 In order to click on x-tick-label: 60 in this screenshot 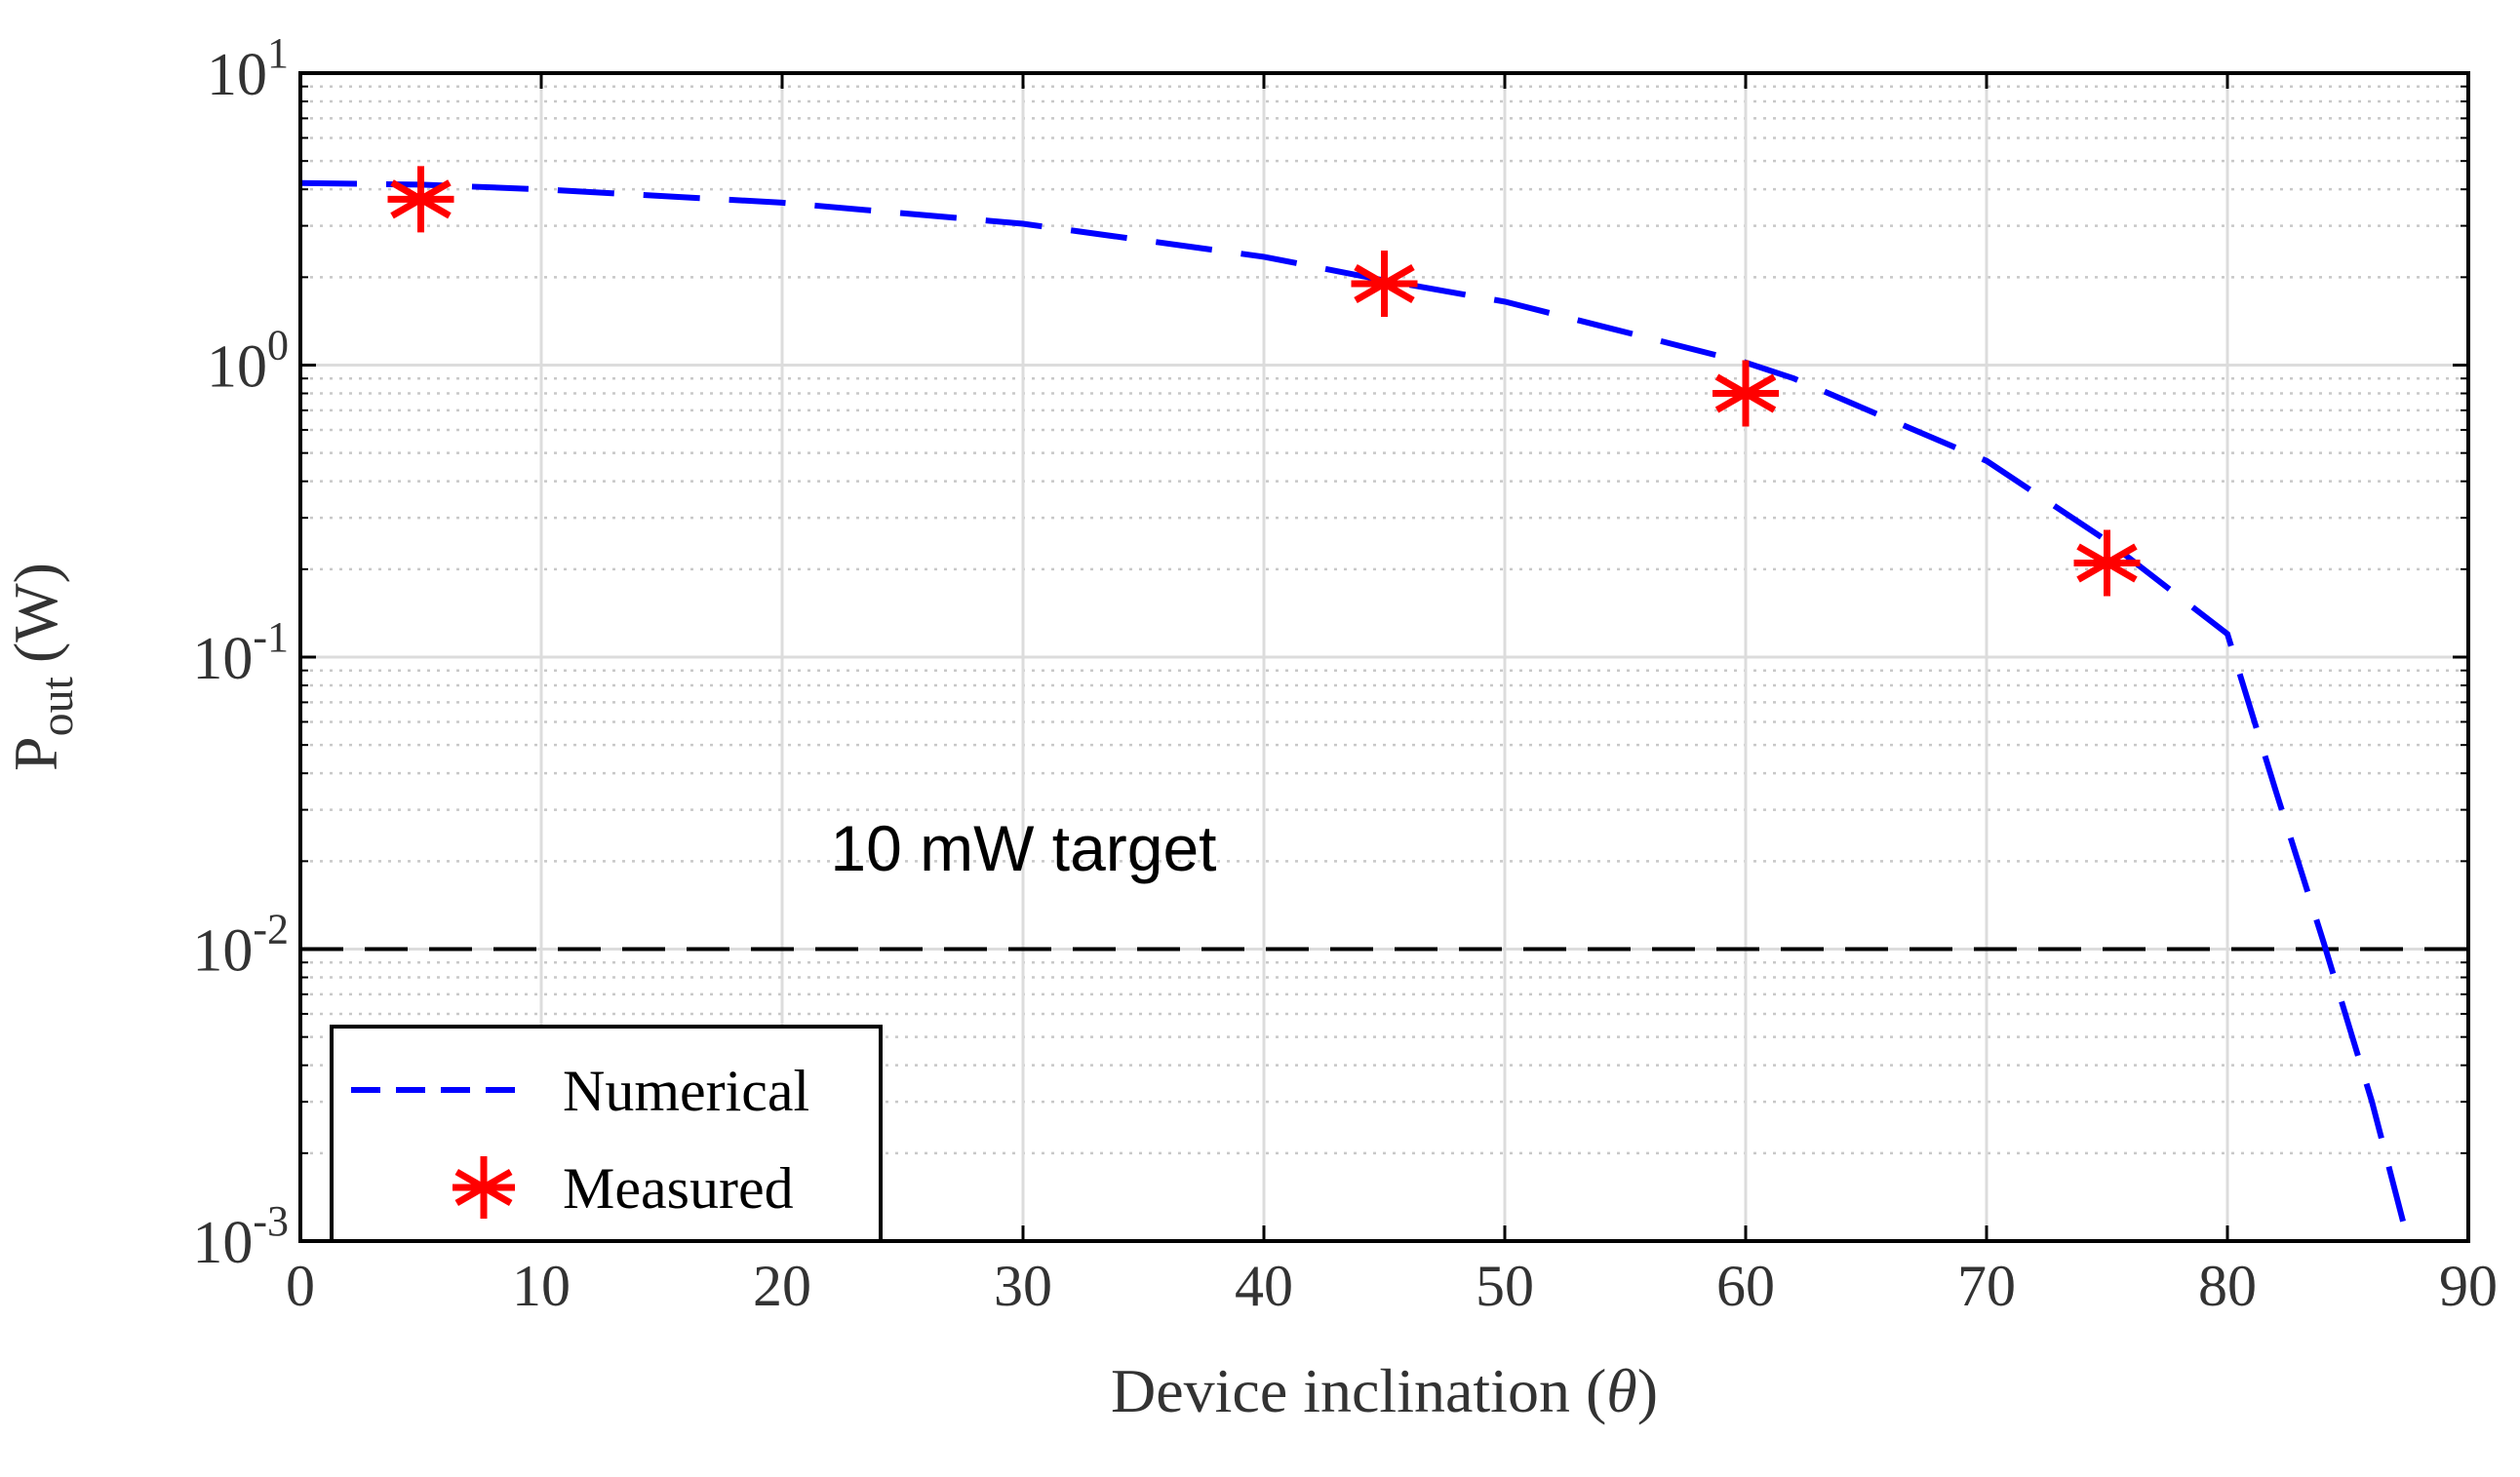, I will do `click(1745, 1286)`.